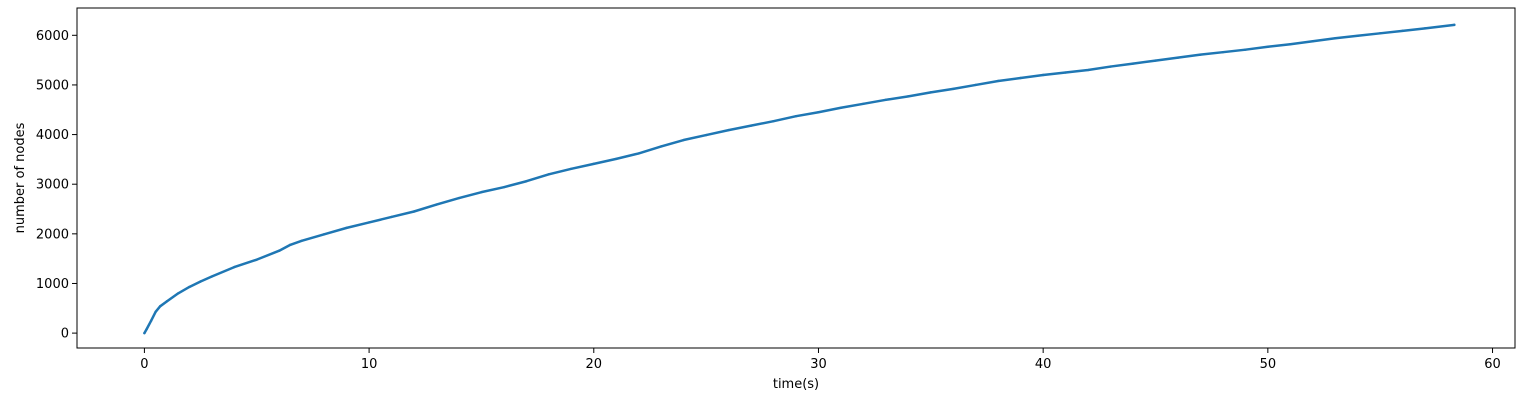 This screenshot has width=1529, height=400. Describe the element at coordinates (52, 284) in the screenshot. I see `y-tick-label: 1000` at that location.